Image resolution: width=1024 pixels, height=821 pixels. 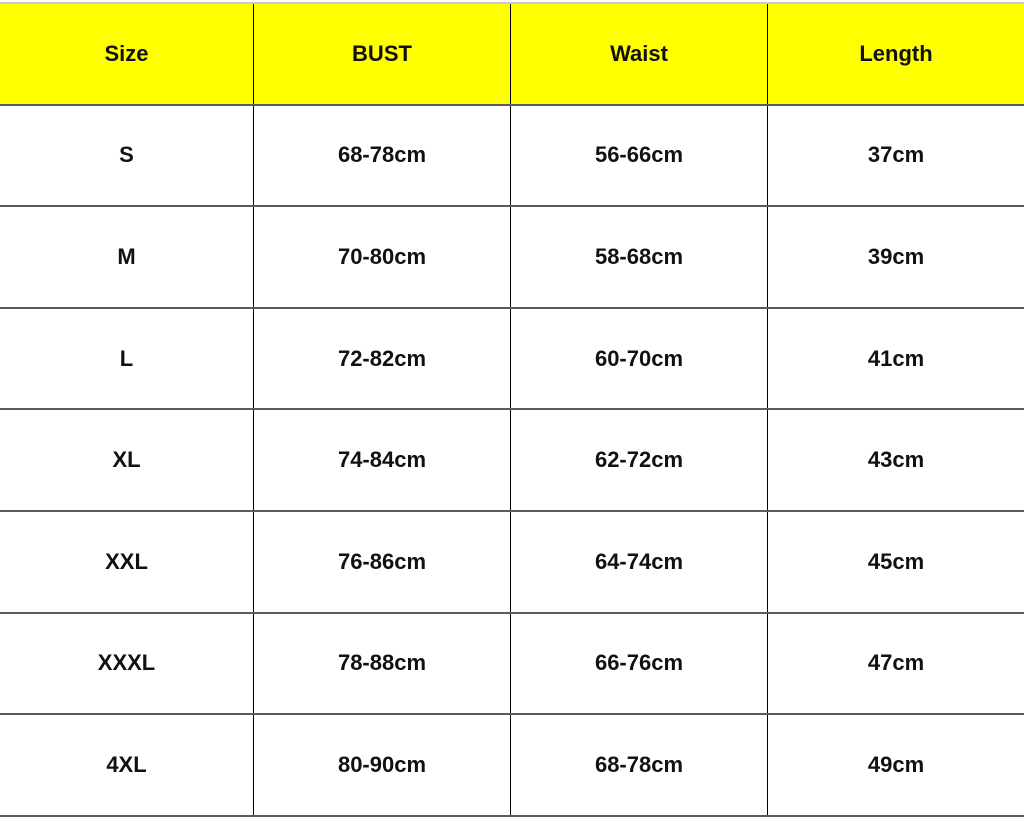 What do you see at coordinates (896, 460) in the screenshot?
I see `table-cell: 43cm` at bounding box center [896, 460].